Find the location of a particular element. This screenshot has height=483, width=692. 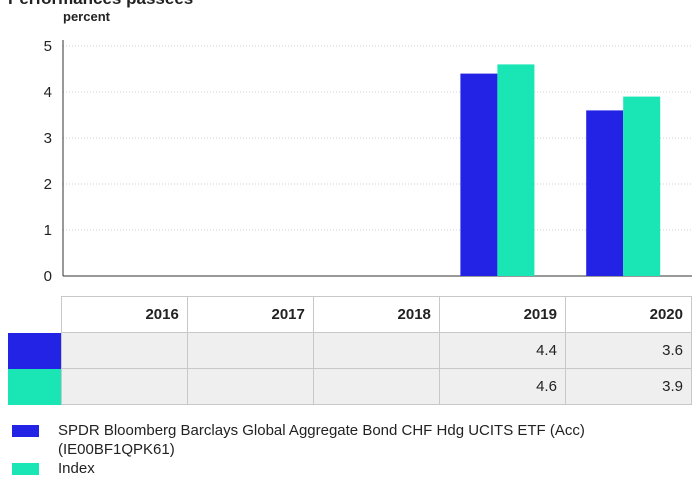

y-tick-label: 4 is located at coordinates (48, 92).